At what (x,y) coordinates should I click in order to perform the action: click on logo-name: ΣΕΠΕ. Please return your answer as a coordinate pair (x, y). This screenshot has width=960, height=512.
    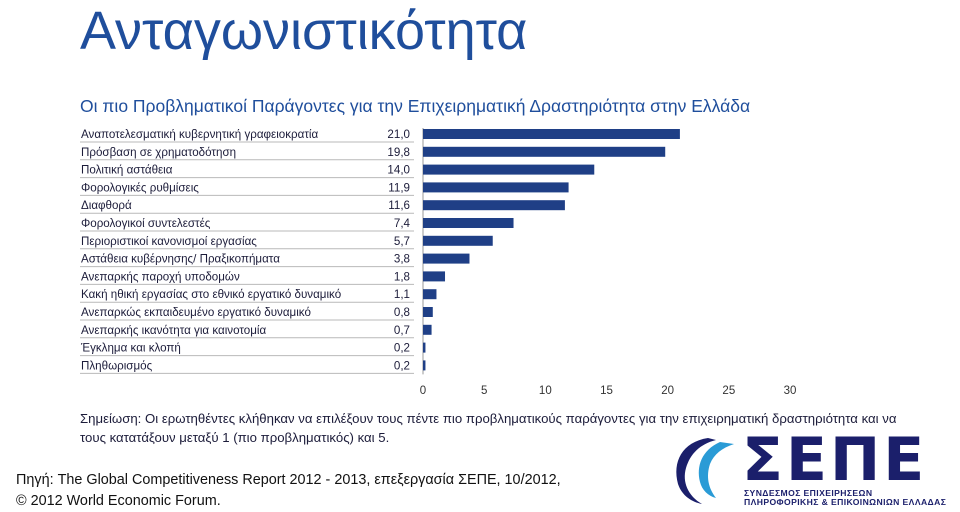
    Looking at the image, I should click on (835, 460).